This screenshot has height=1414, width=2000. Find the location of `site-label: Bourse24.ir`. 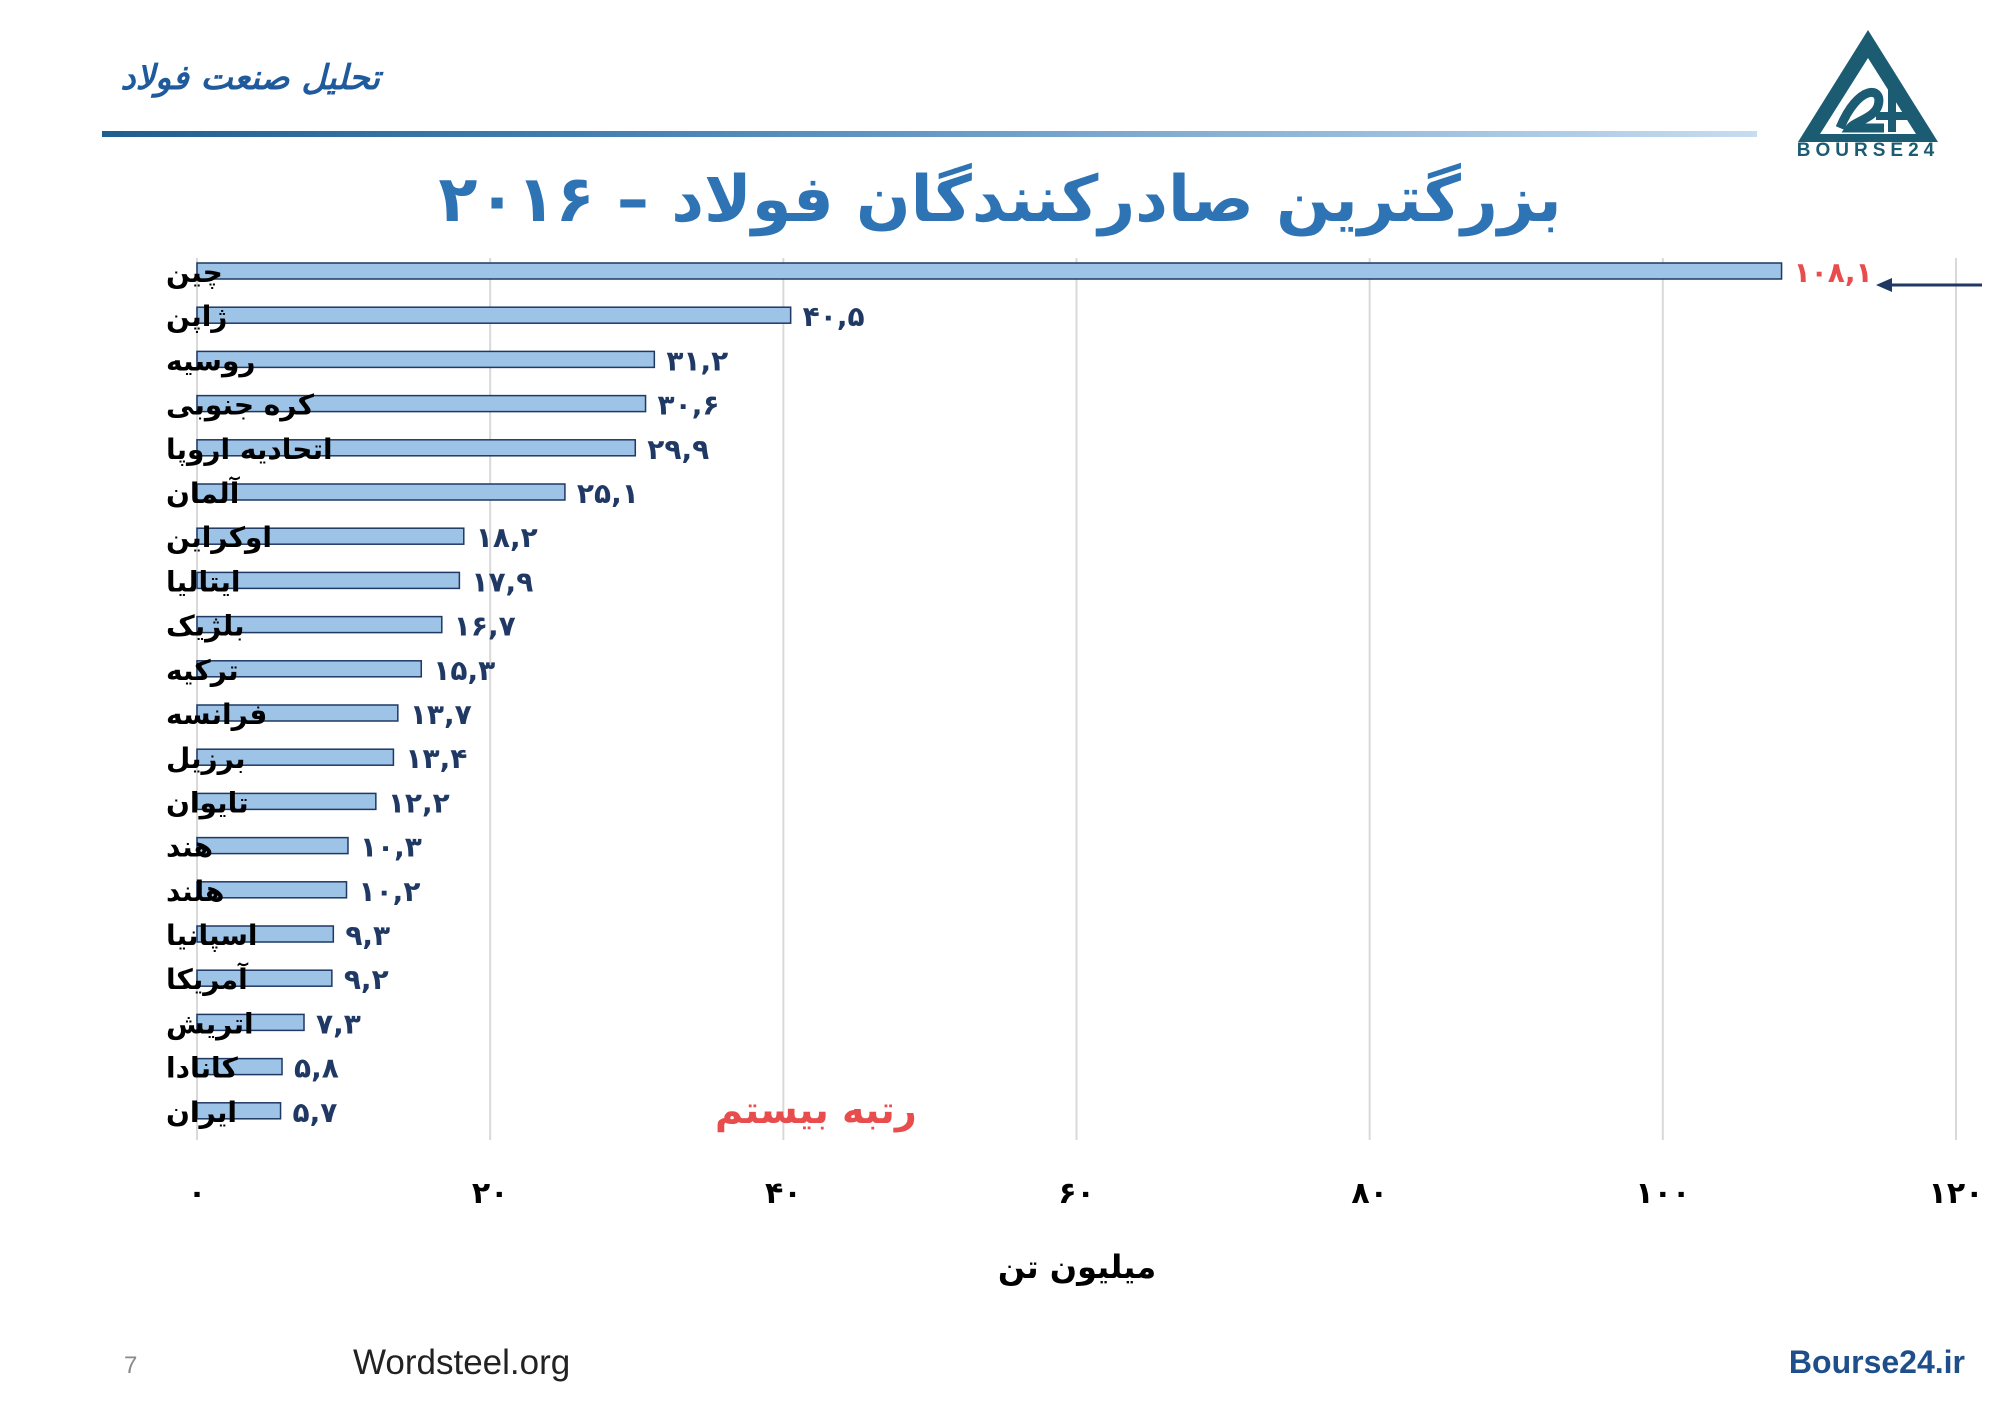

site-label: Bourse24.ir is located at coordinates (1876, 1362).